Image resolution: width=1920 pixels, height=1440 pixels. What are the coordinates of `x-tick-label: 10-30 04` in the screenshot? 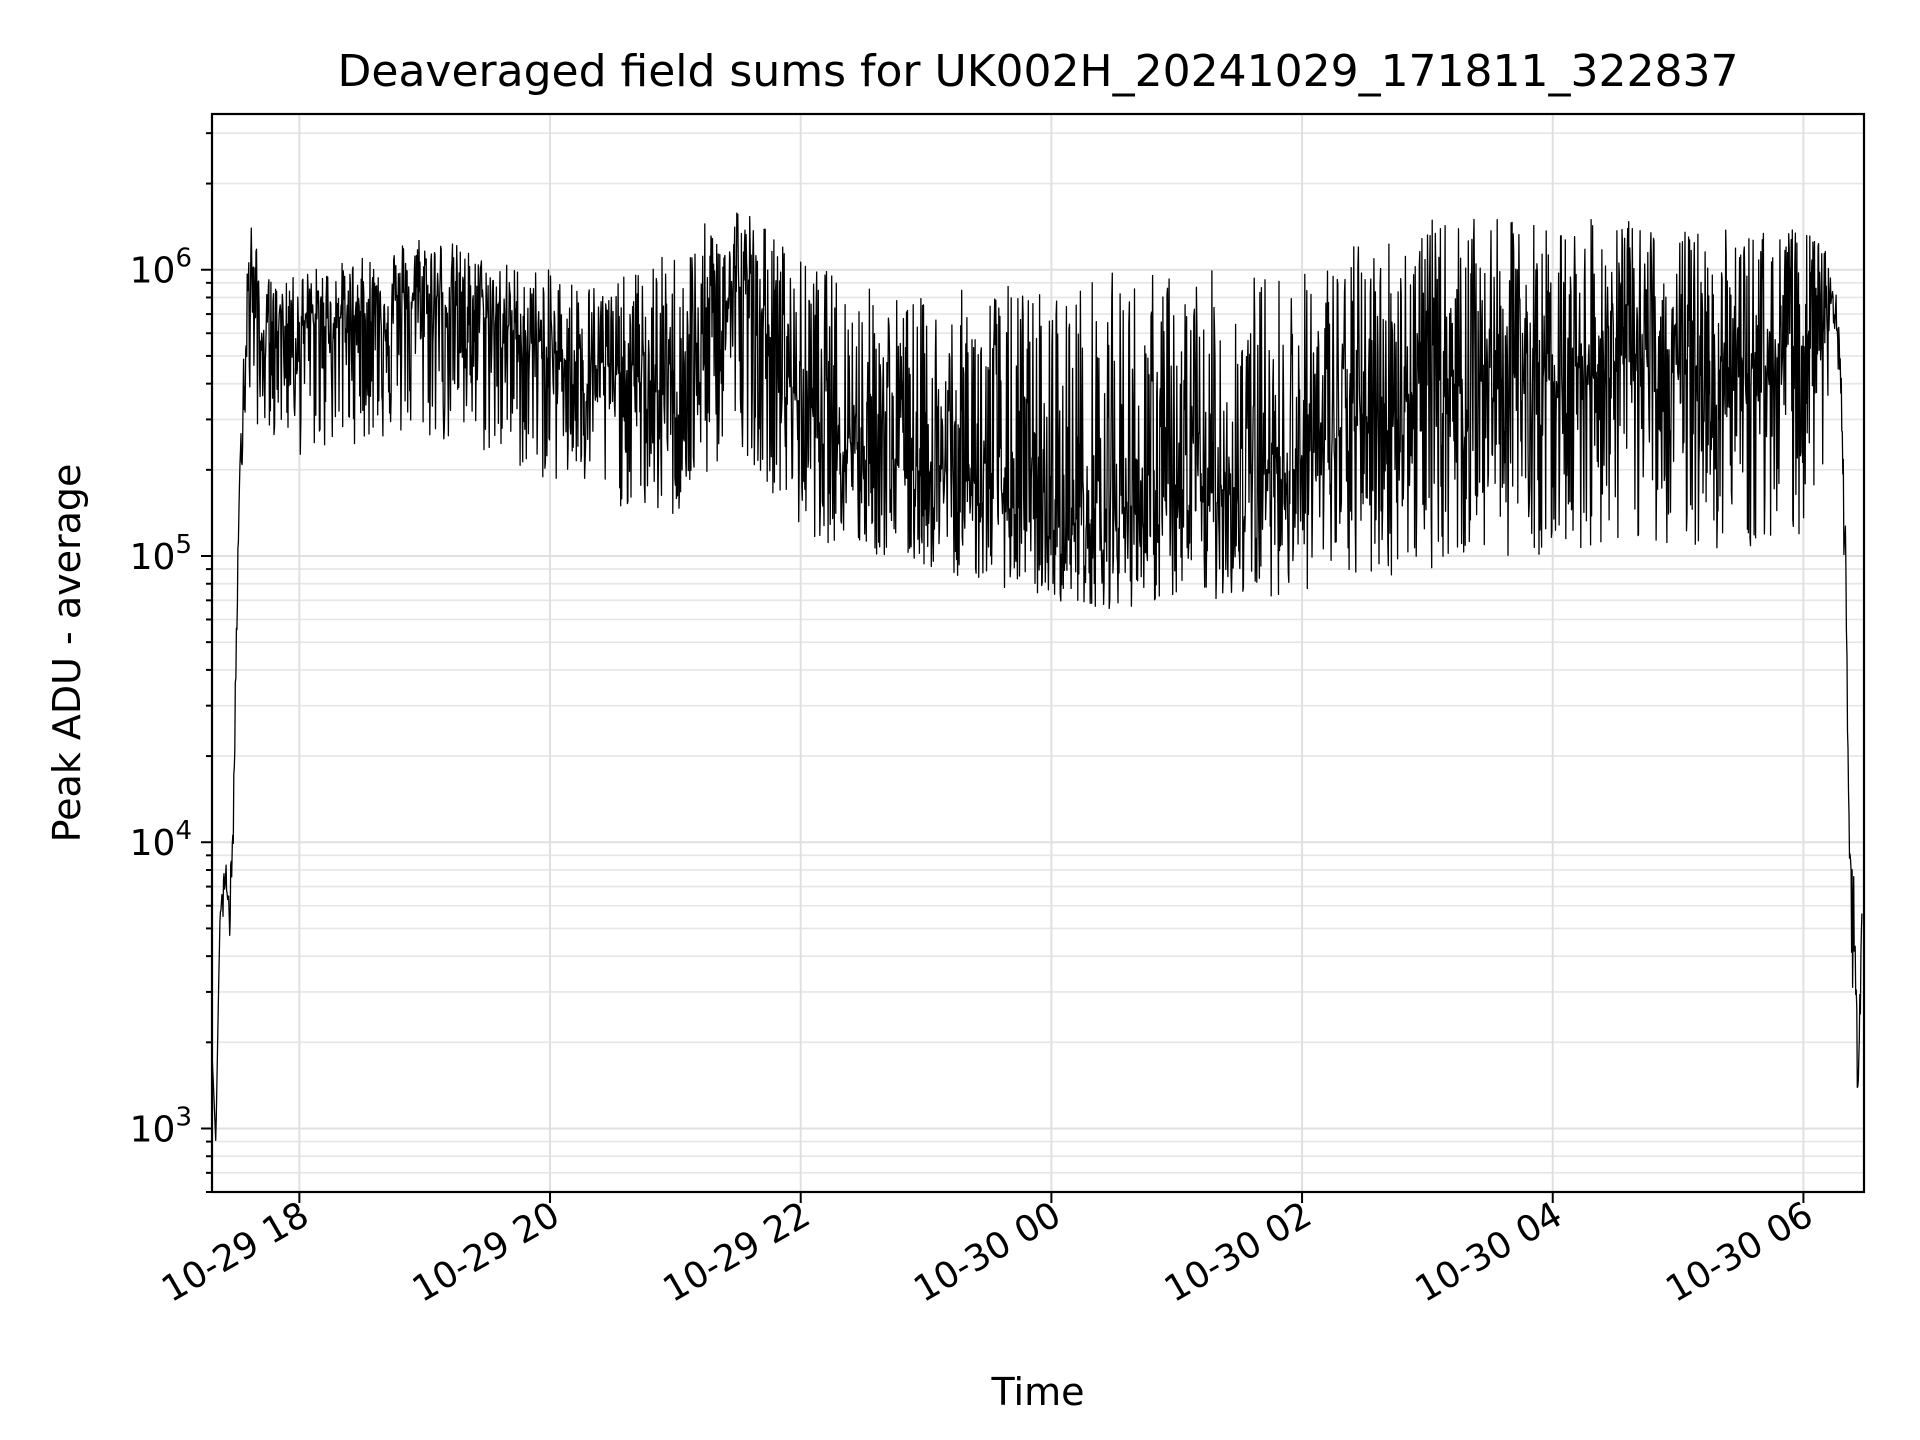 It's located at (1489, 1252).